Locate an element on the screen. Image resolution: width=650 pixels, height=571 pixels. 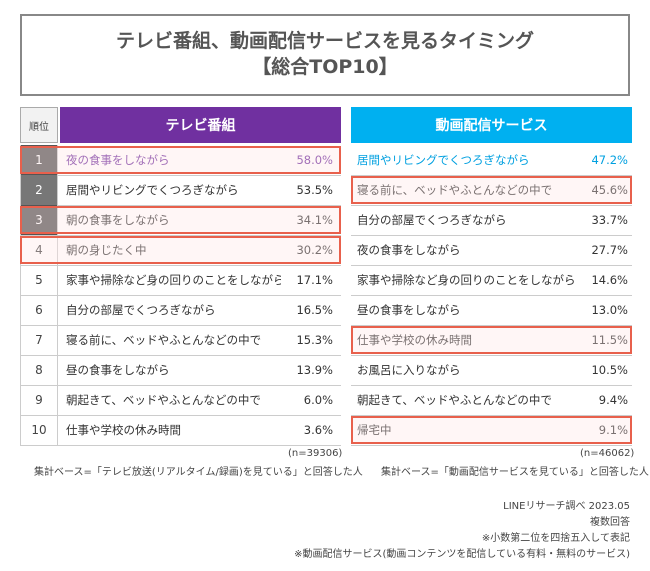
title-box: テレビ番組、動画配信サービスを見るタイミング 【総合TOP10】 is located at coordinates (325, 55).